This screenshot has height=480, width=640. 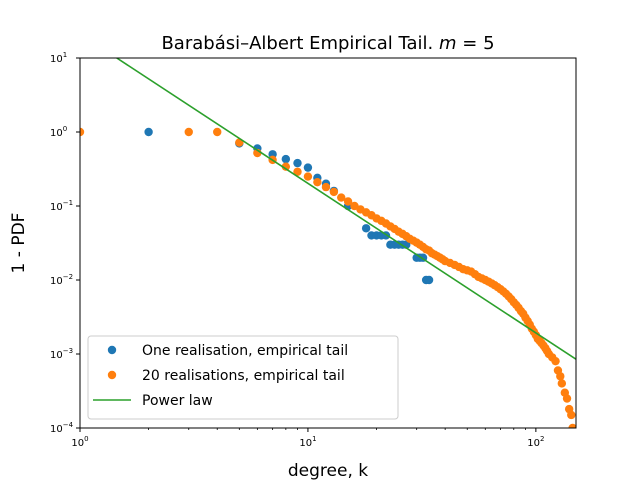 What do you see at coordinates (58, 132) in the screenshot?
I see `y-tick-label: 10⁰` at bounding box center [58, 132].